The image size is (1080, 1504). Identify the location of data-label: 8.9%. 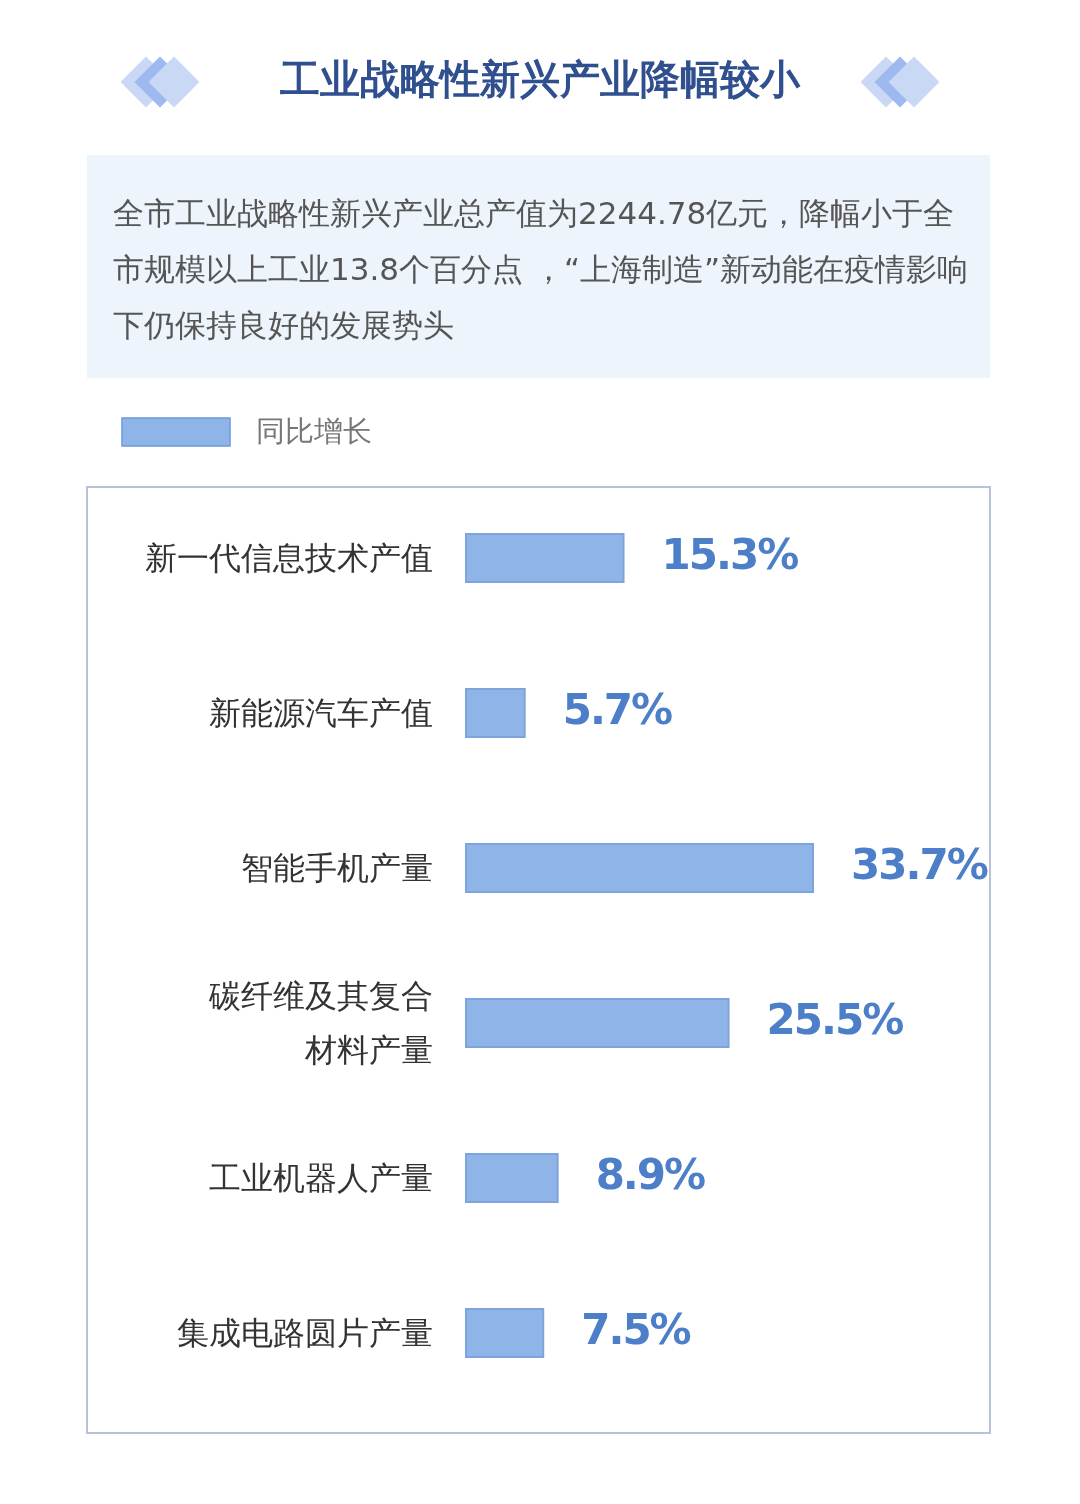
(650, 1174).